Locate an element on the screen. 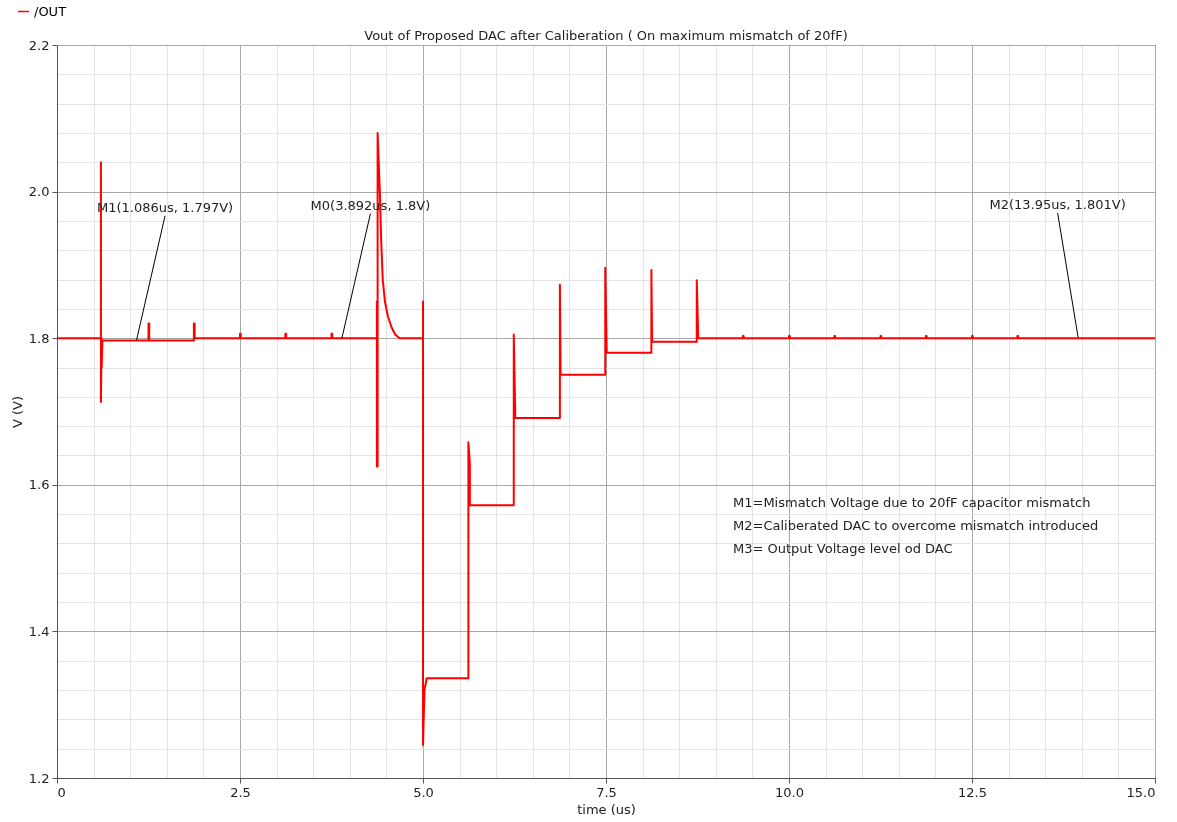 The height and width of the screenshot is (822, 1177). x-tick-label: 2.5 is located at coordinates (240, 792).